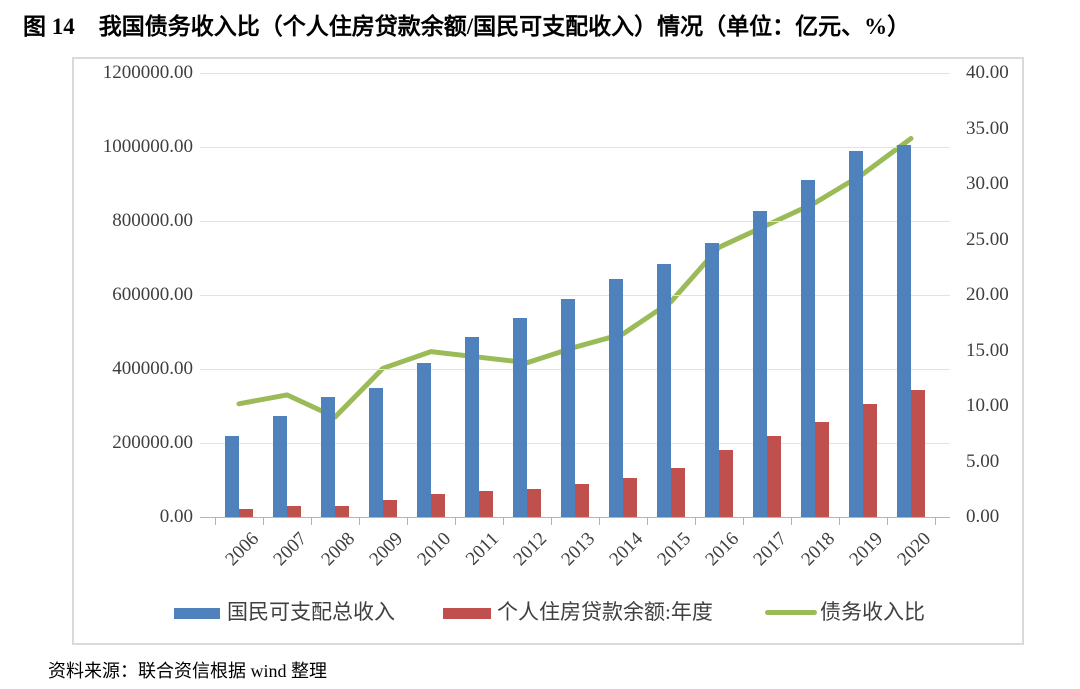 Image resolution: width=1080 pixels, height=689 pixels. Describe the element at coordinates (983, 516) in the screenshot. I see `right-axis-tick-label: 0.00` at that location.